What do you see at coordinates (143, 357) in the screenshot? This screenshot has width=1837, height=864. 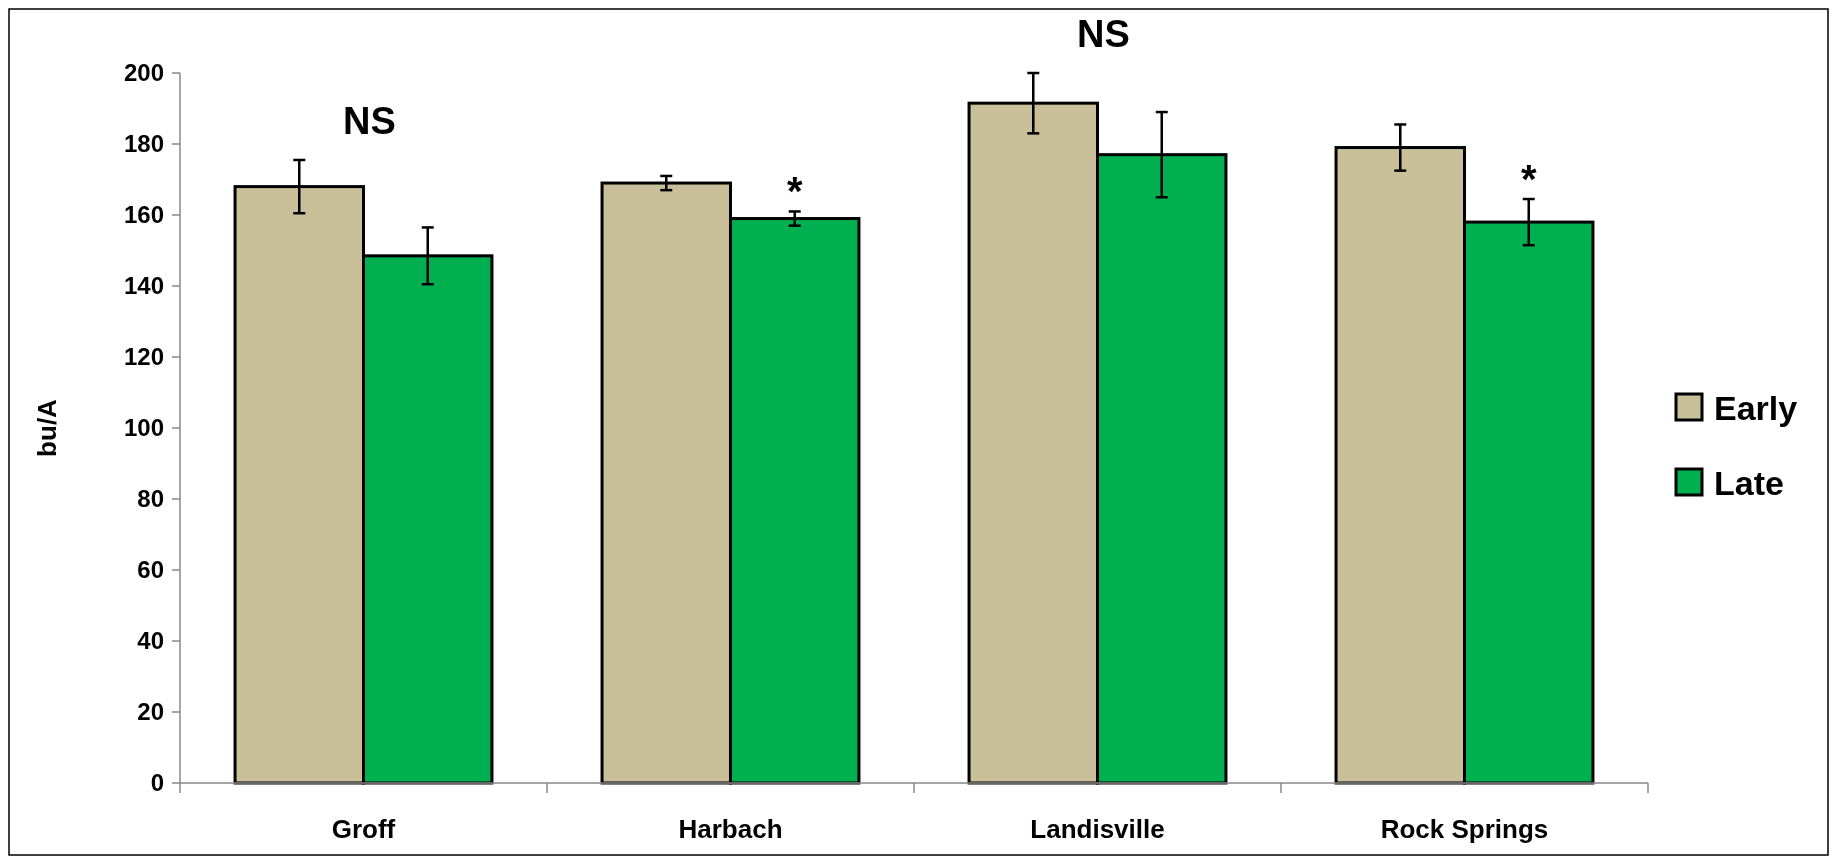 I see `y-tick-label: 120` at bounding box center [143, 357].